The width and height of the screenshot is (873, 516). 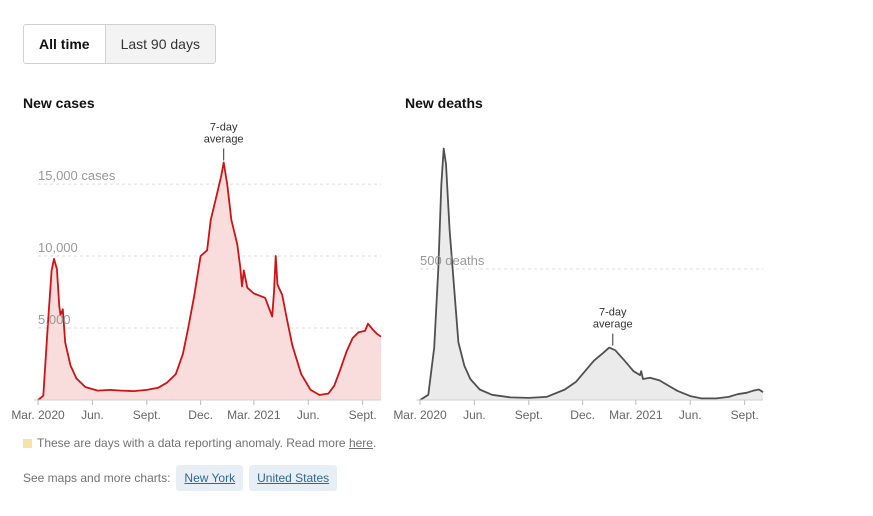 What do you see at coordinates (64, 44) in the screenshot?
I see `all-time-button: All time` at bounding box center [64, 44].